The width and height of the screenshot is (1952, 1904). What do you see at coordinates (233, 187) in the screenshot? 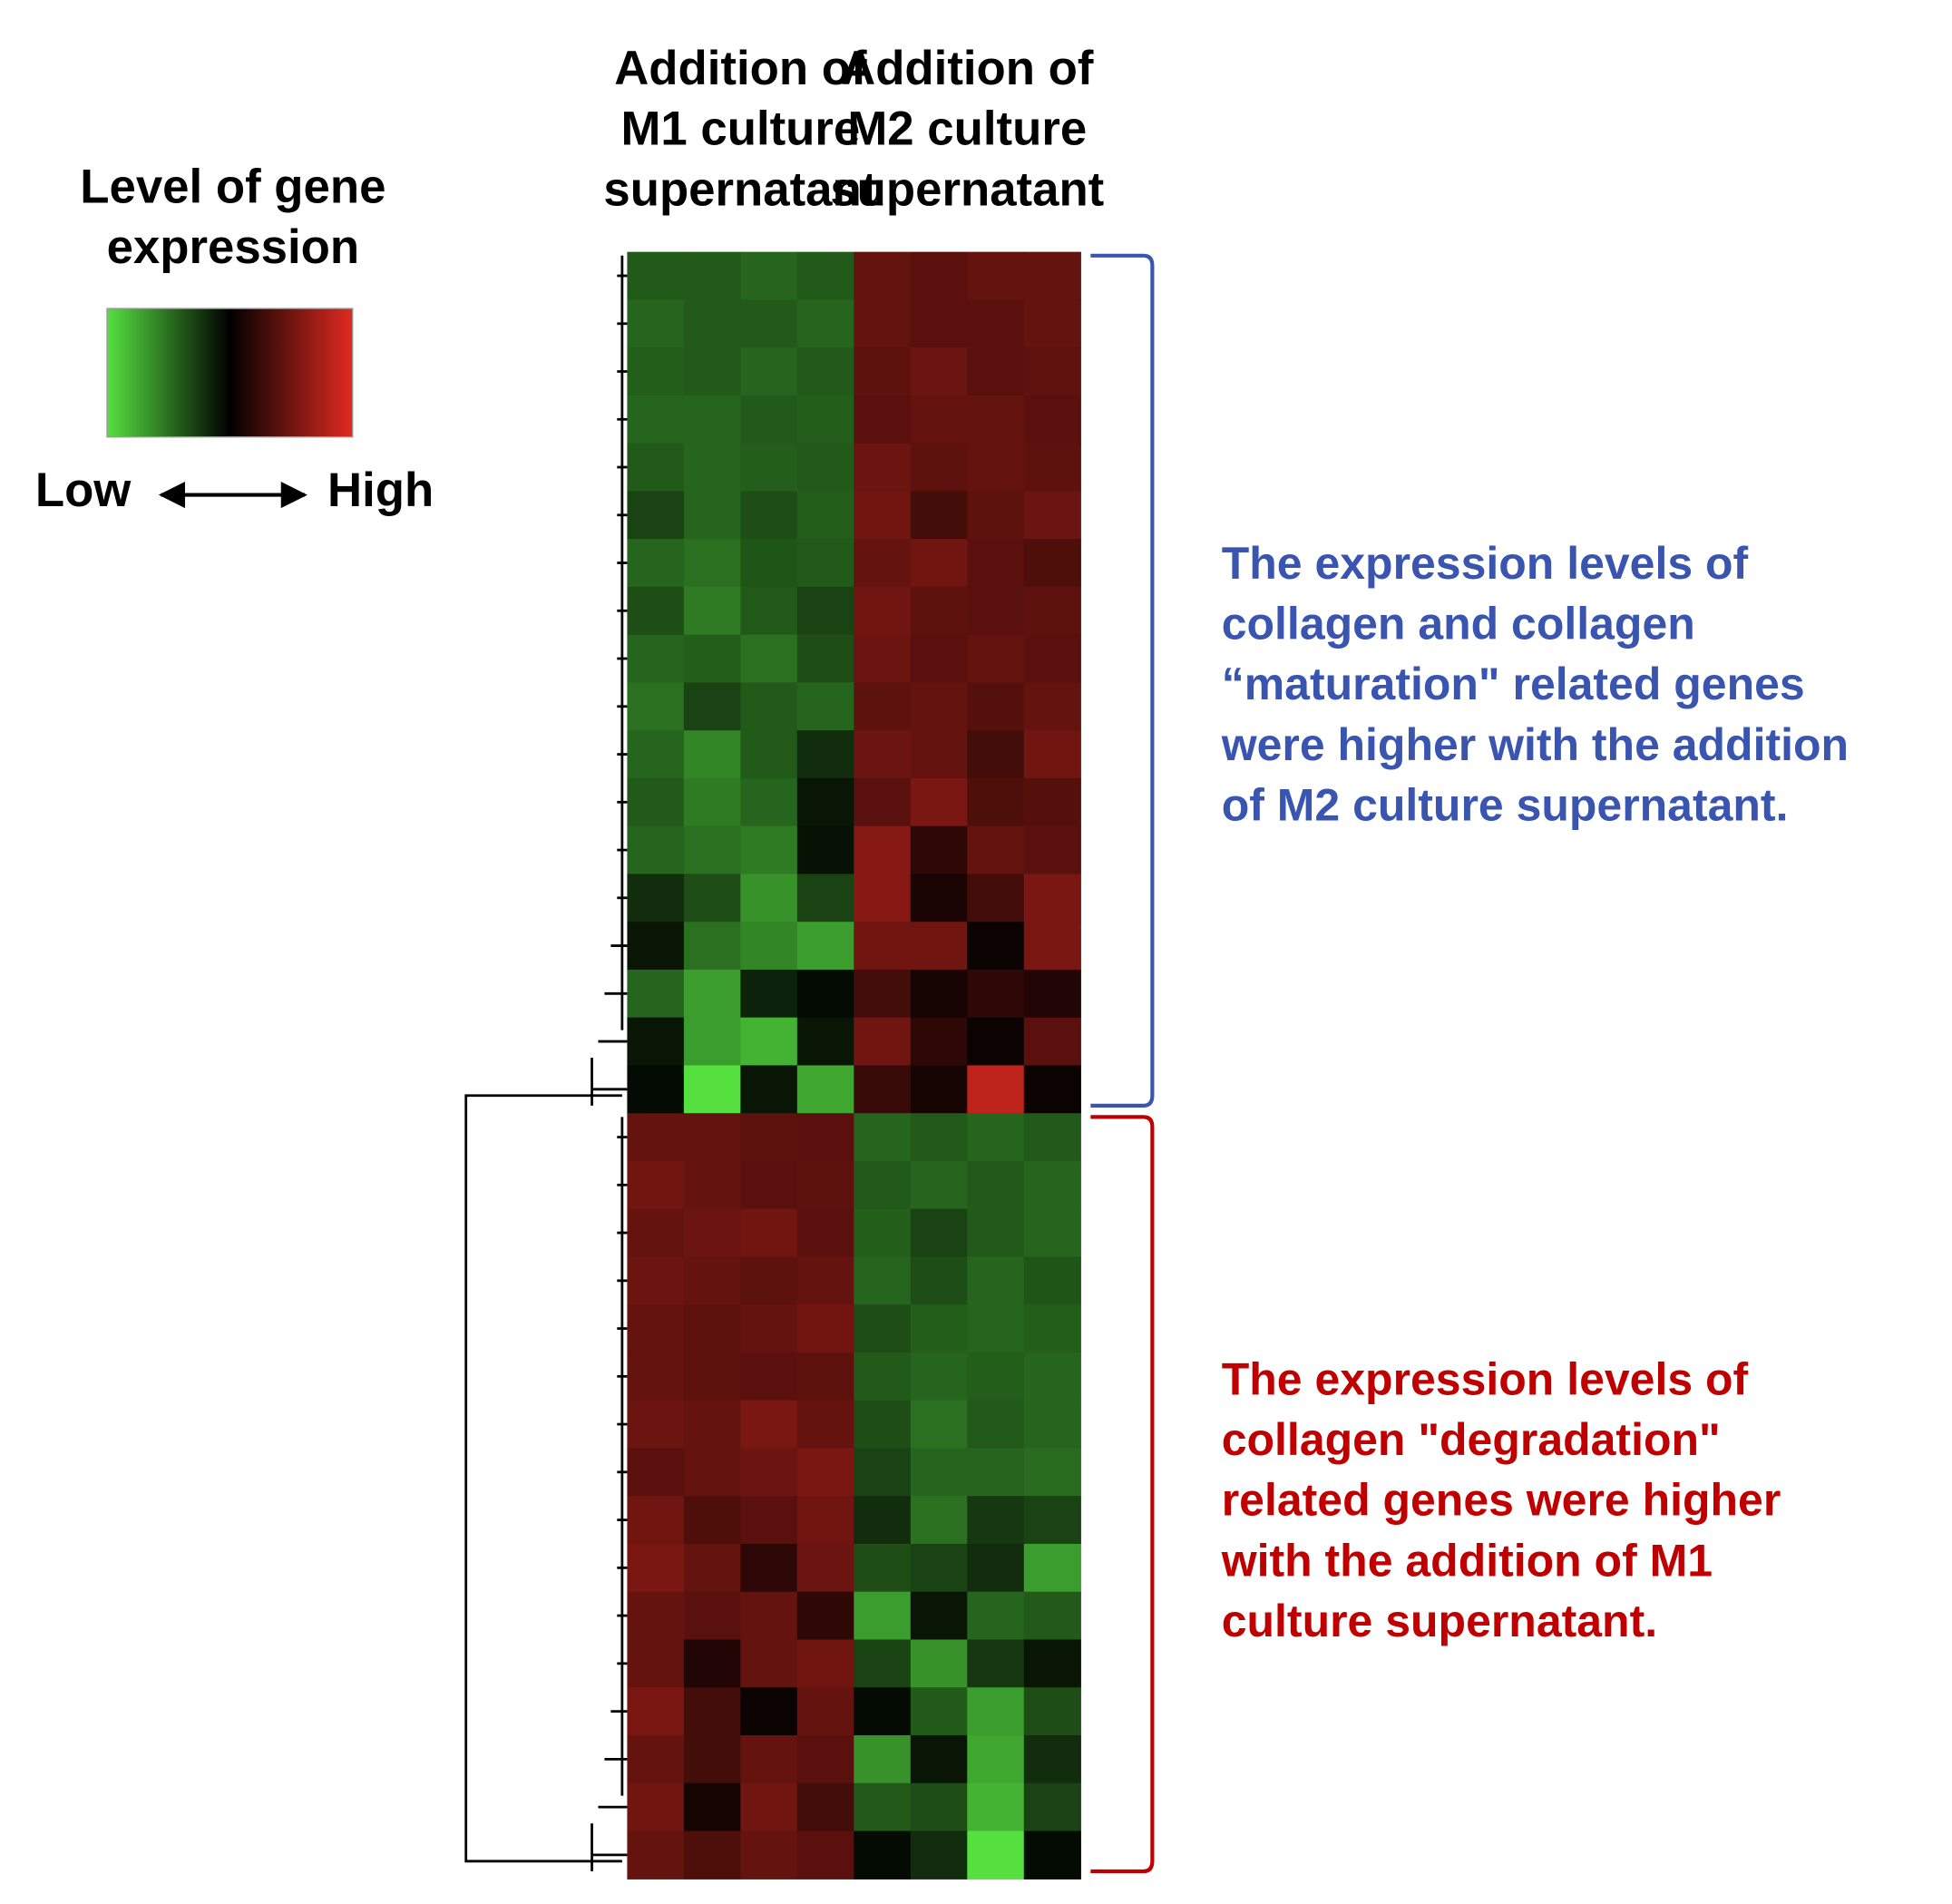
I see `legend-title: Level of gene` at bounding box center [233, 187].